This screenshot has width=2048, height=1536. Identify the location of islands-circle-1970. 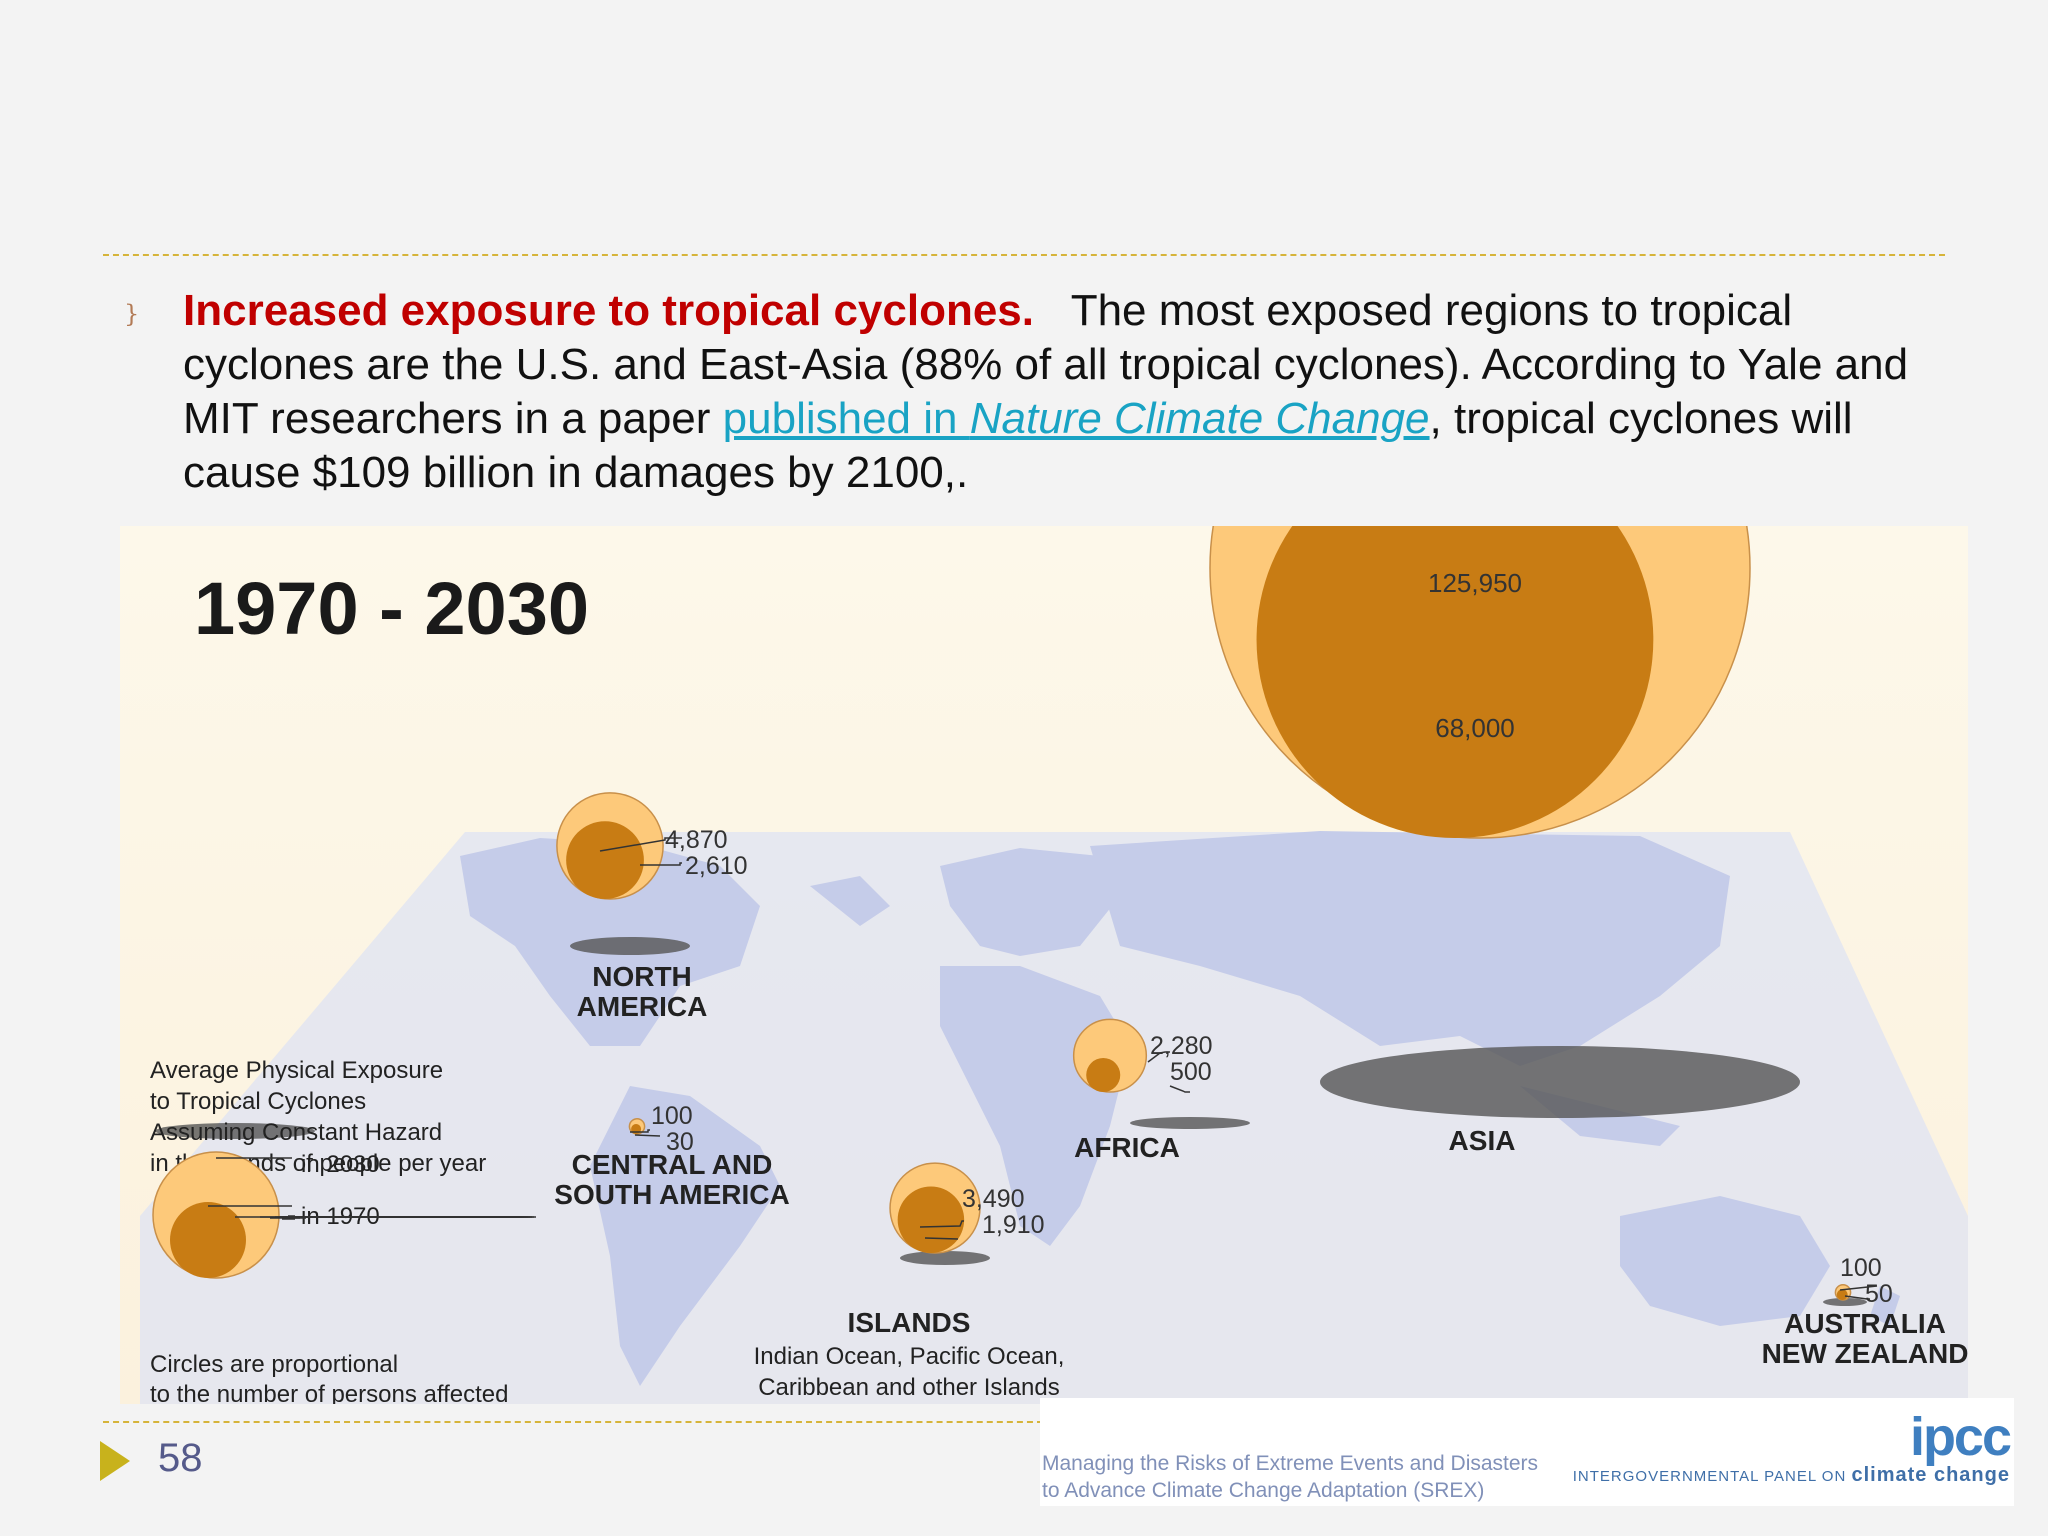
(931, 1219).